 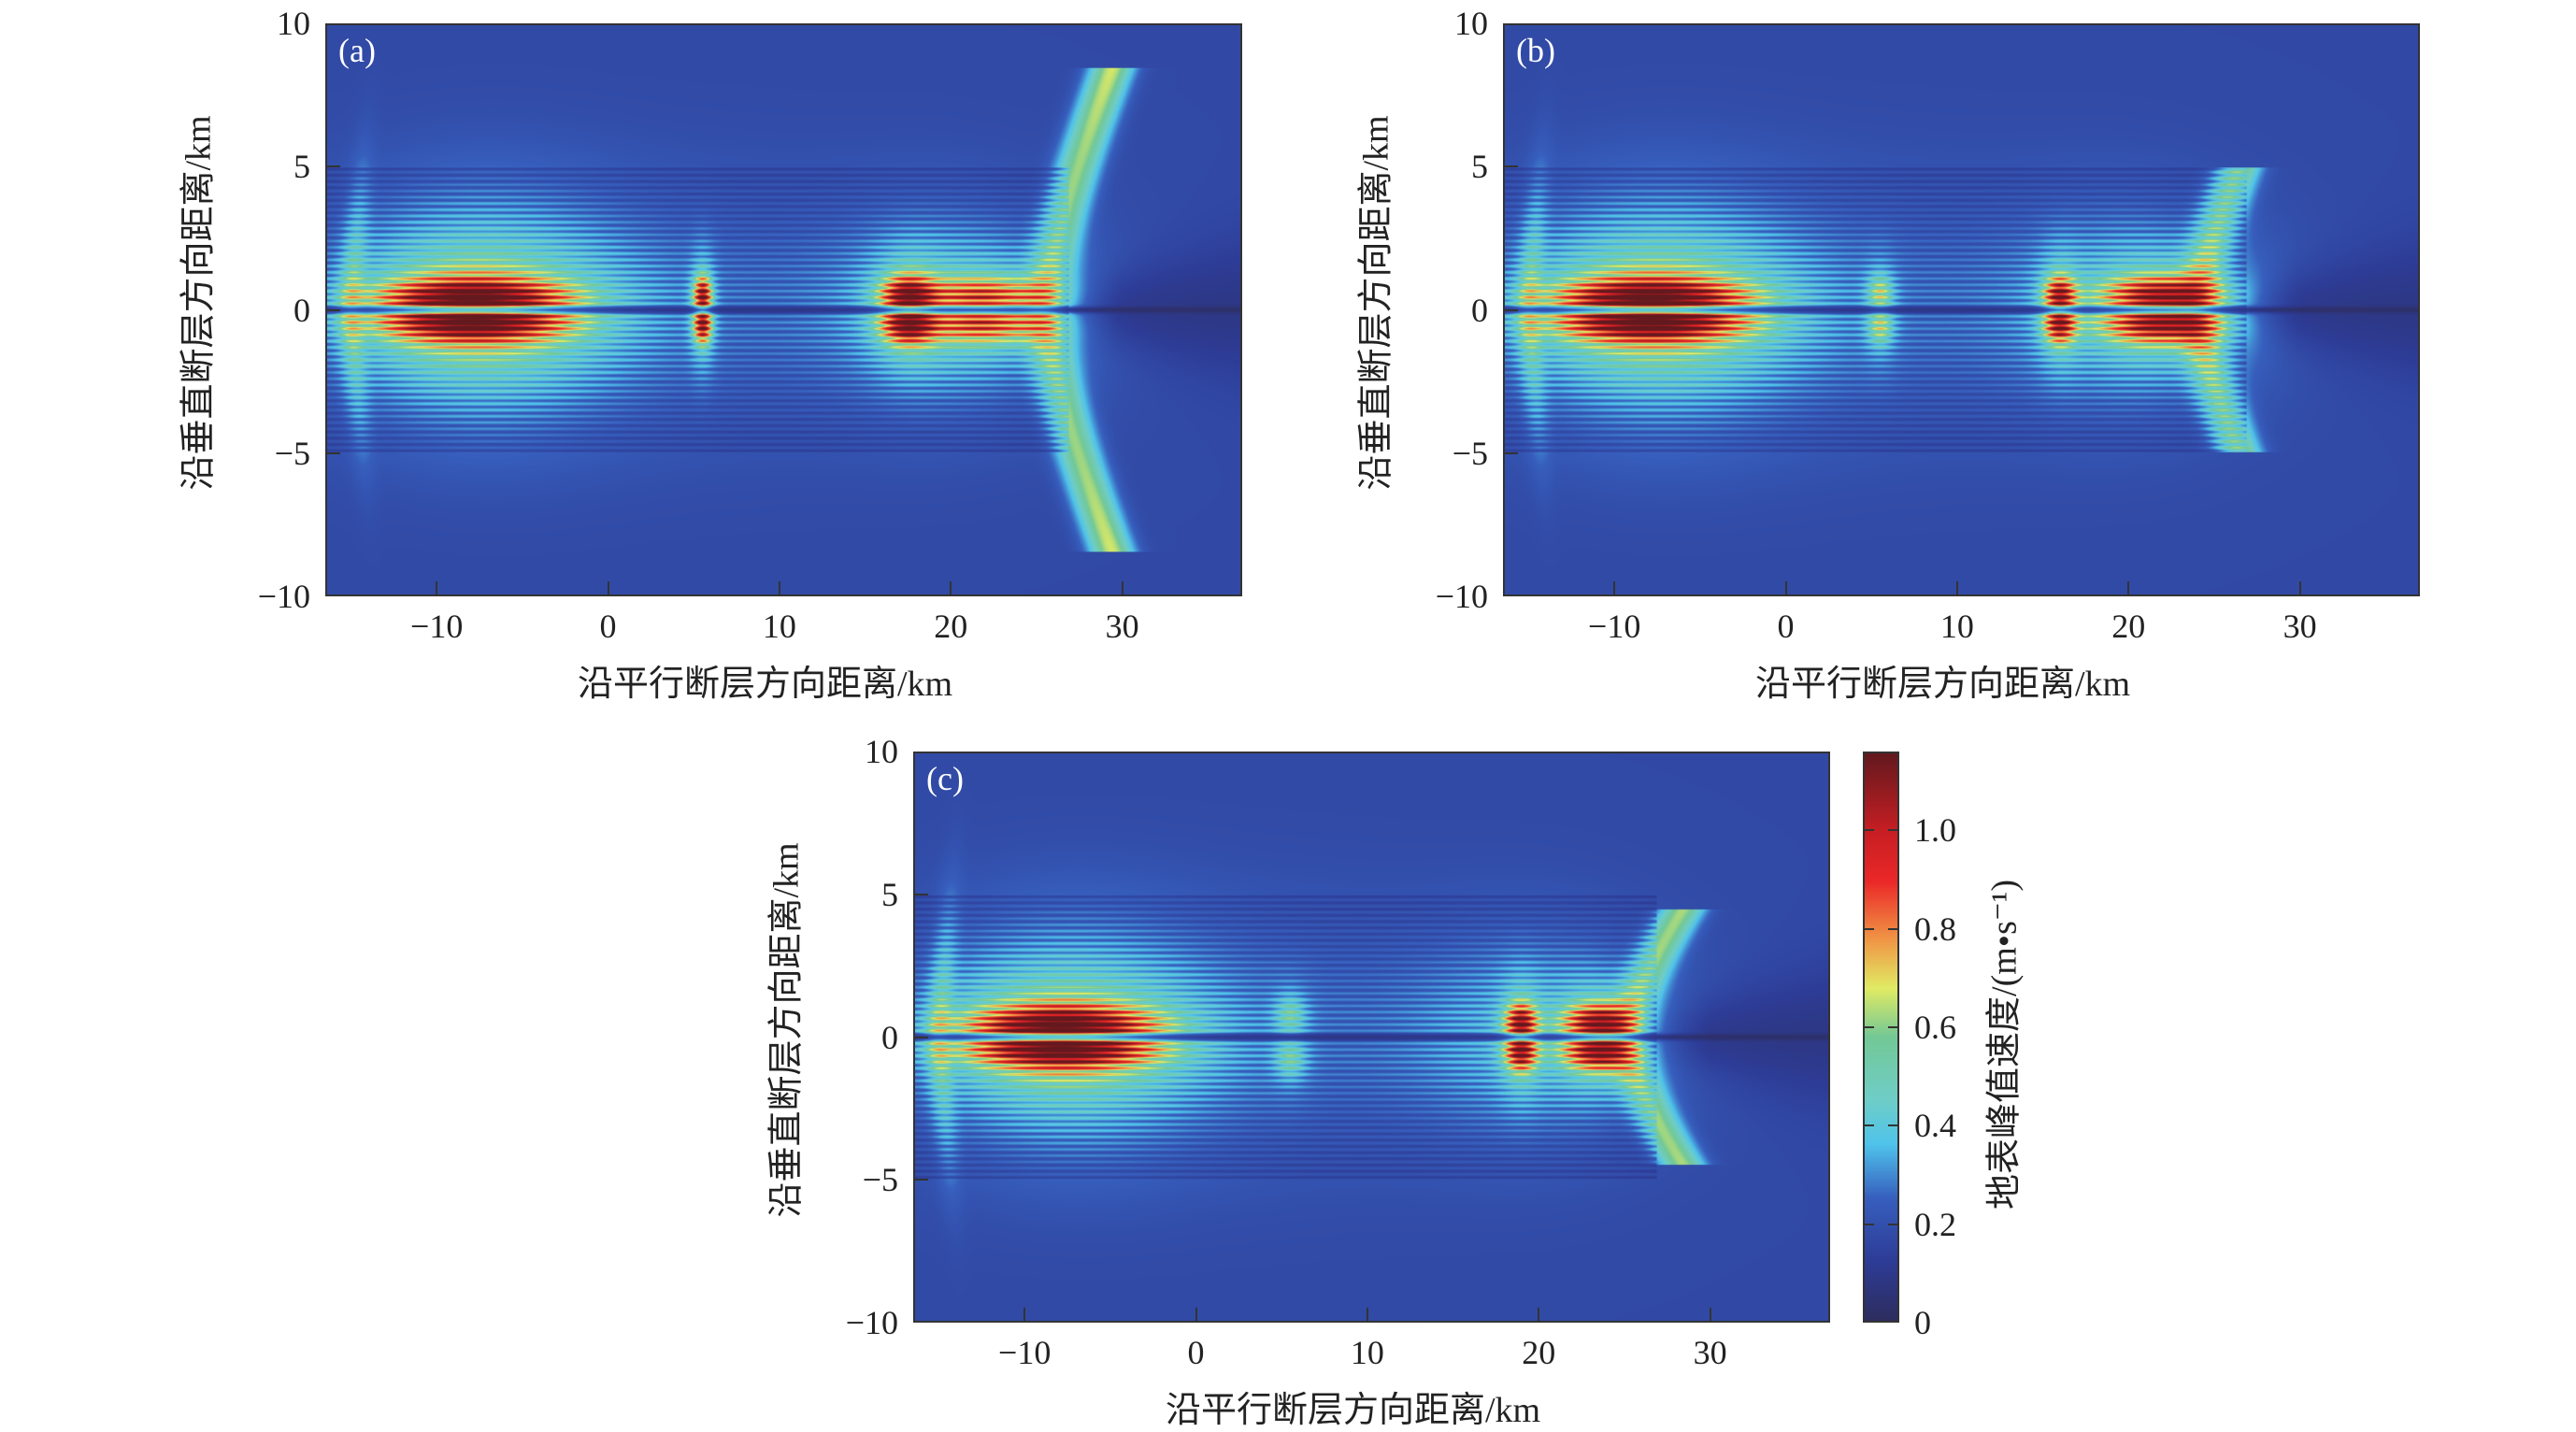 I want to click on panel-label: (a), so click(x=357, y=50).